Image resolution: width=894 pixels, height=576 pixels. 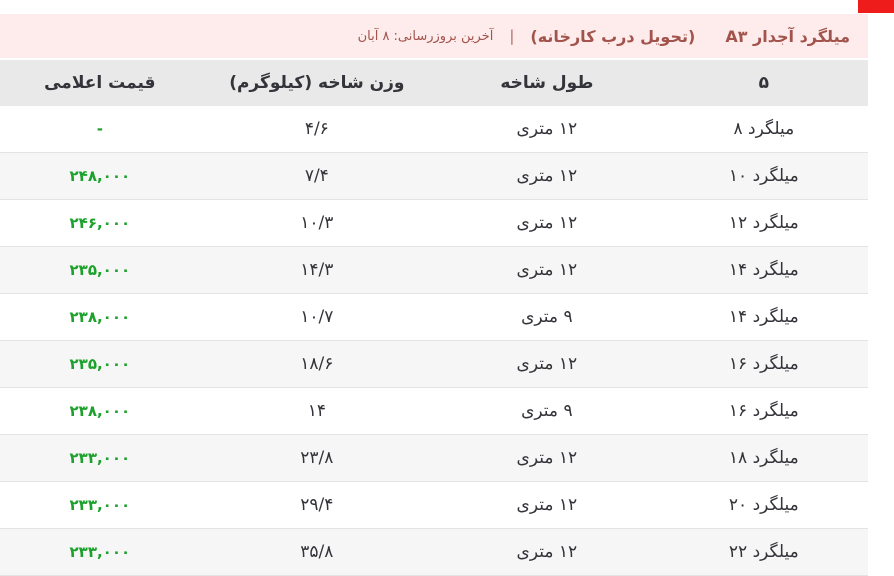 I want to click on table-row: میلگرد ۱۴ ۱۲ متری ۱۴/۳ ۲۳۵,۰۰۰, so click(x=434, y=270).